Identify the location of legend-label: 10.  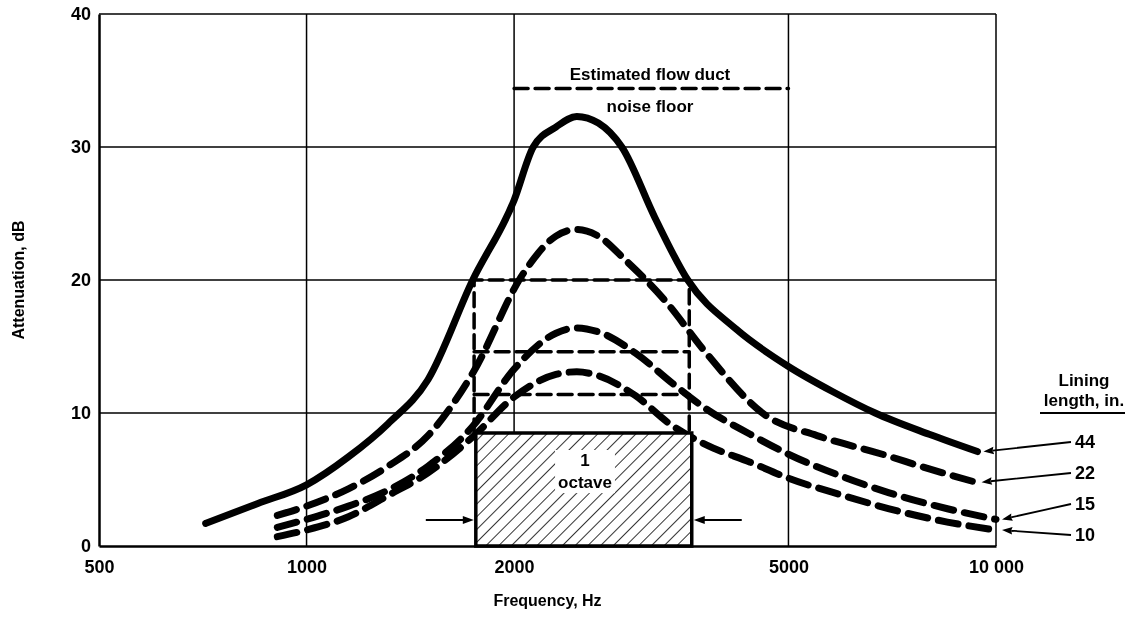
(1085, 535).